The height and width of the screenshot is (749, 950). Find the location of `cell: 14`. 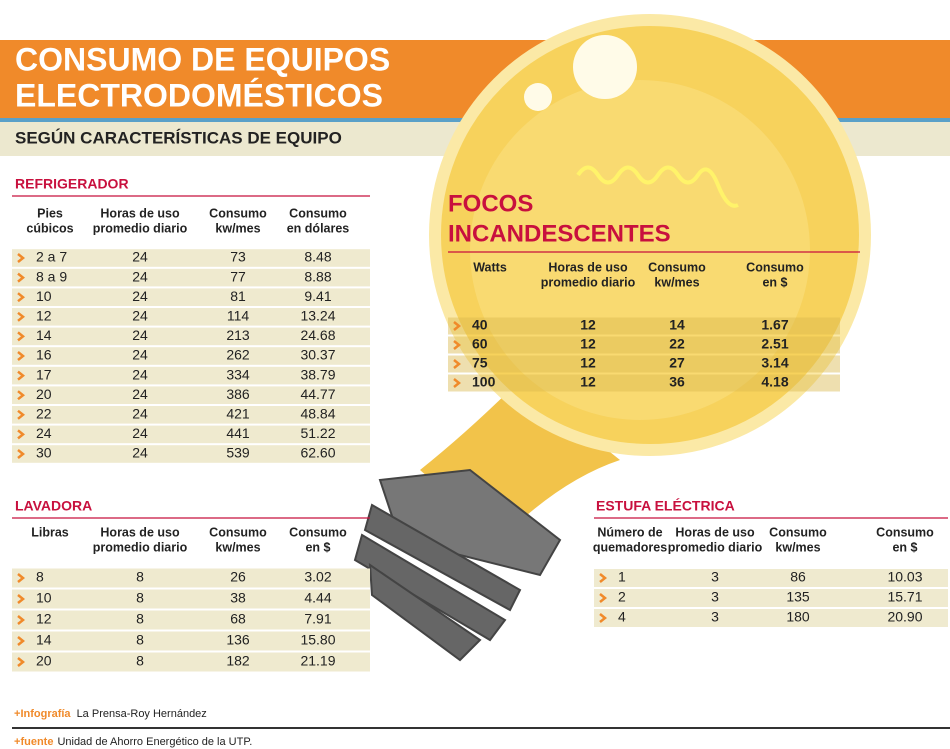

cell: 14 is located at coordinates (44, 335).